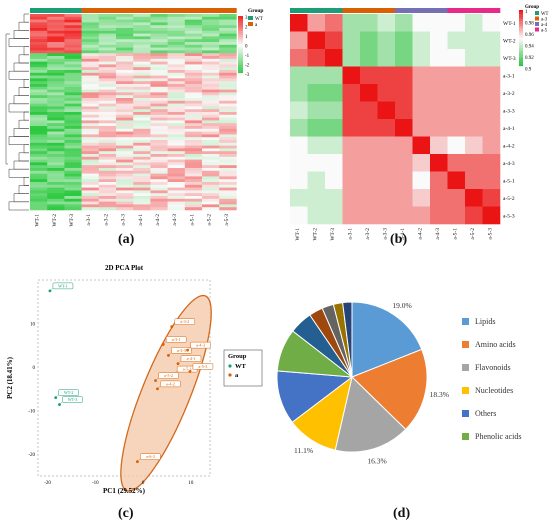  Describe the element at coordinates (89, 220) in the screenshot. I see `column-label: a-3-1` at that location.